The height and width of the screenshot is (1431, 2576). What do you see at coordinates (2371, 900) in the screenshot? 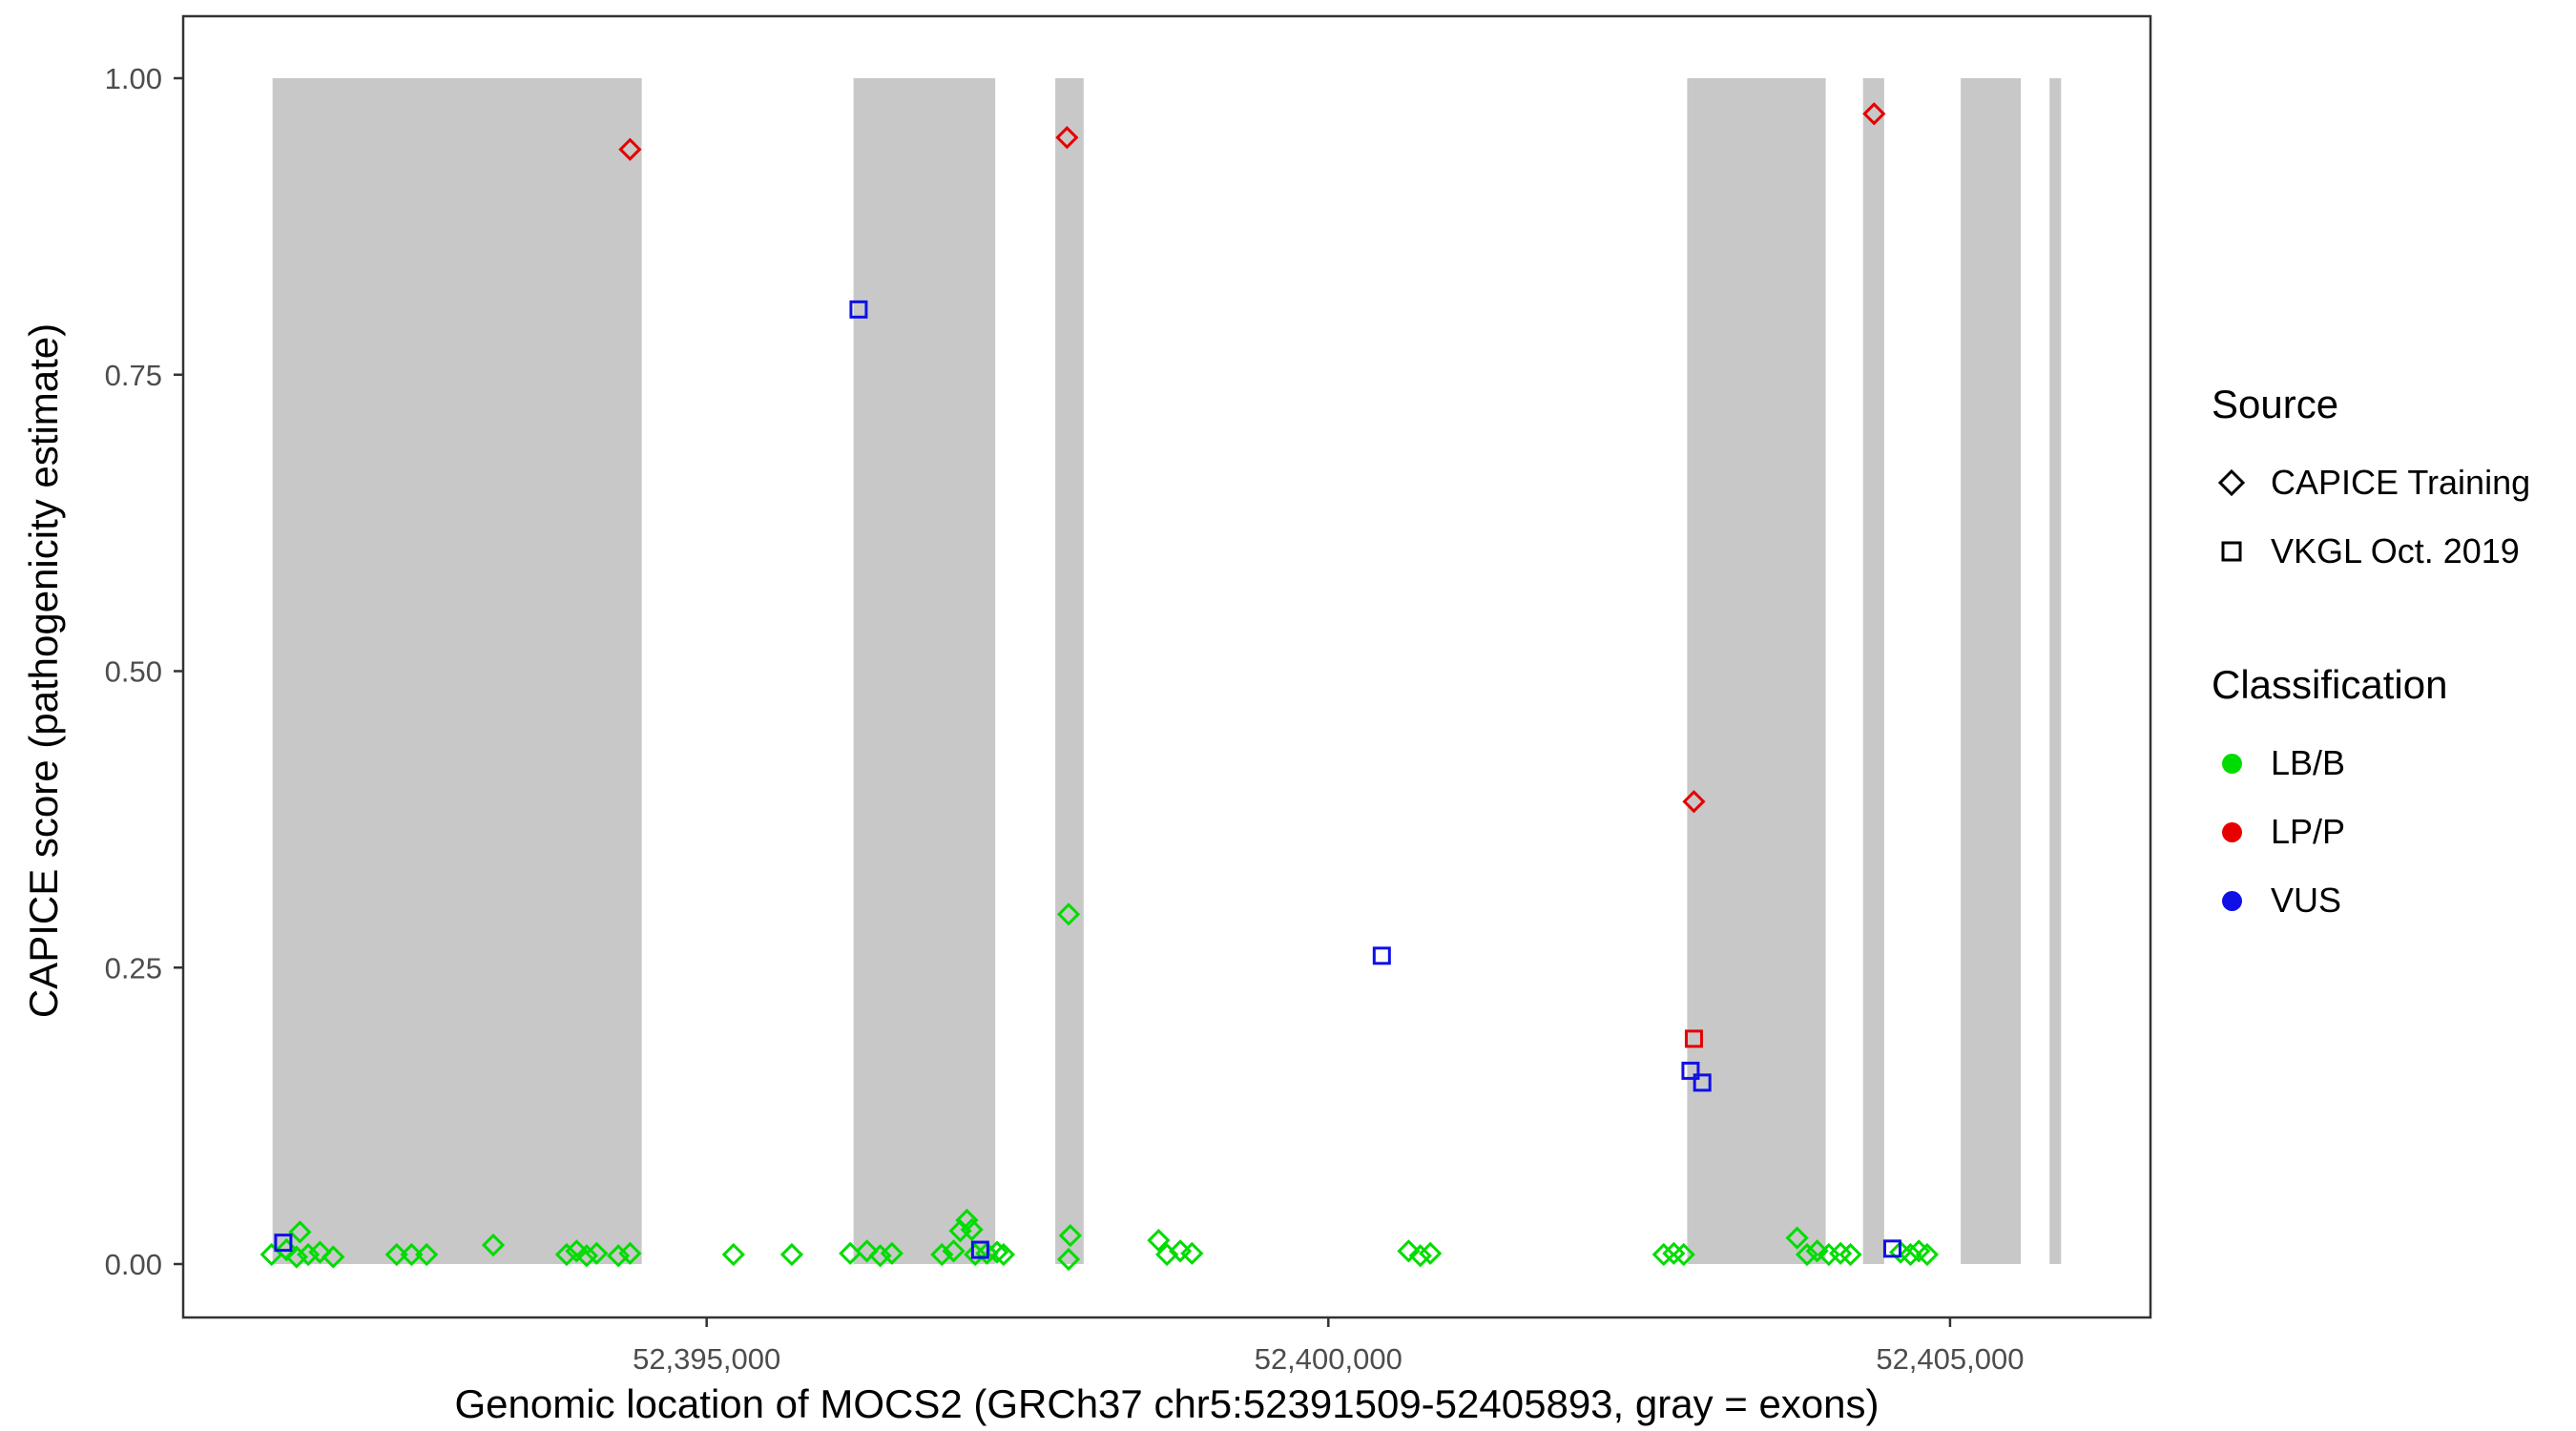
I see `legend-item-vus: VUS` at bounding box center [2371, 900].